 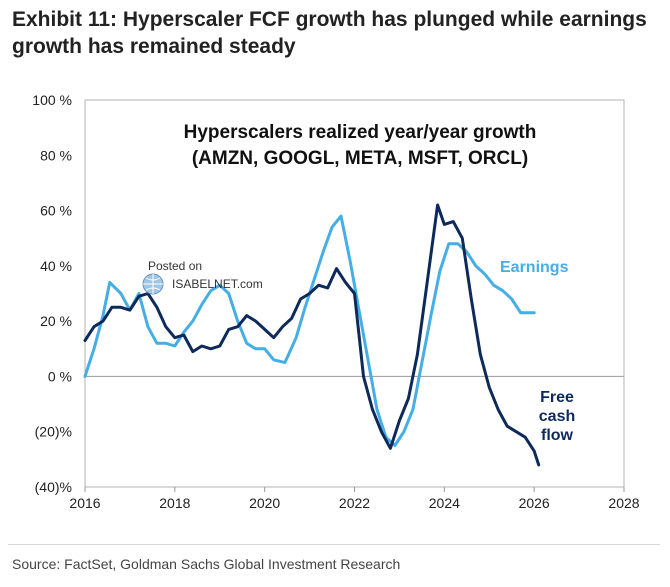 I want to click on fcf-label-line3: flow, so click(x=557, y=435).